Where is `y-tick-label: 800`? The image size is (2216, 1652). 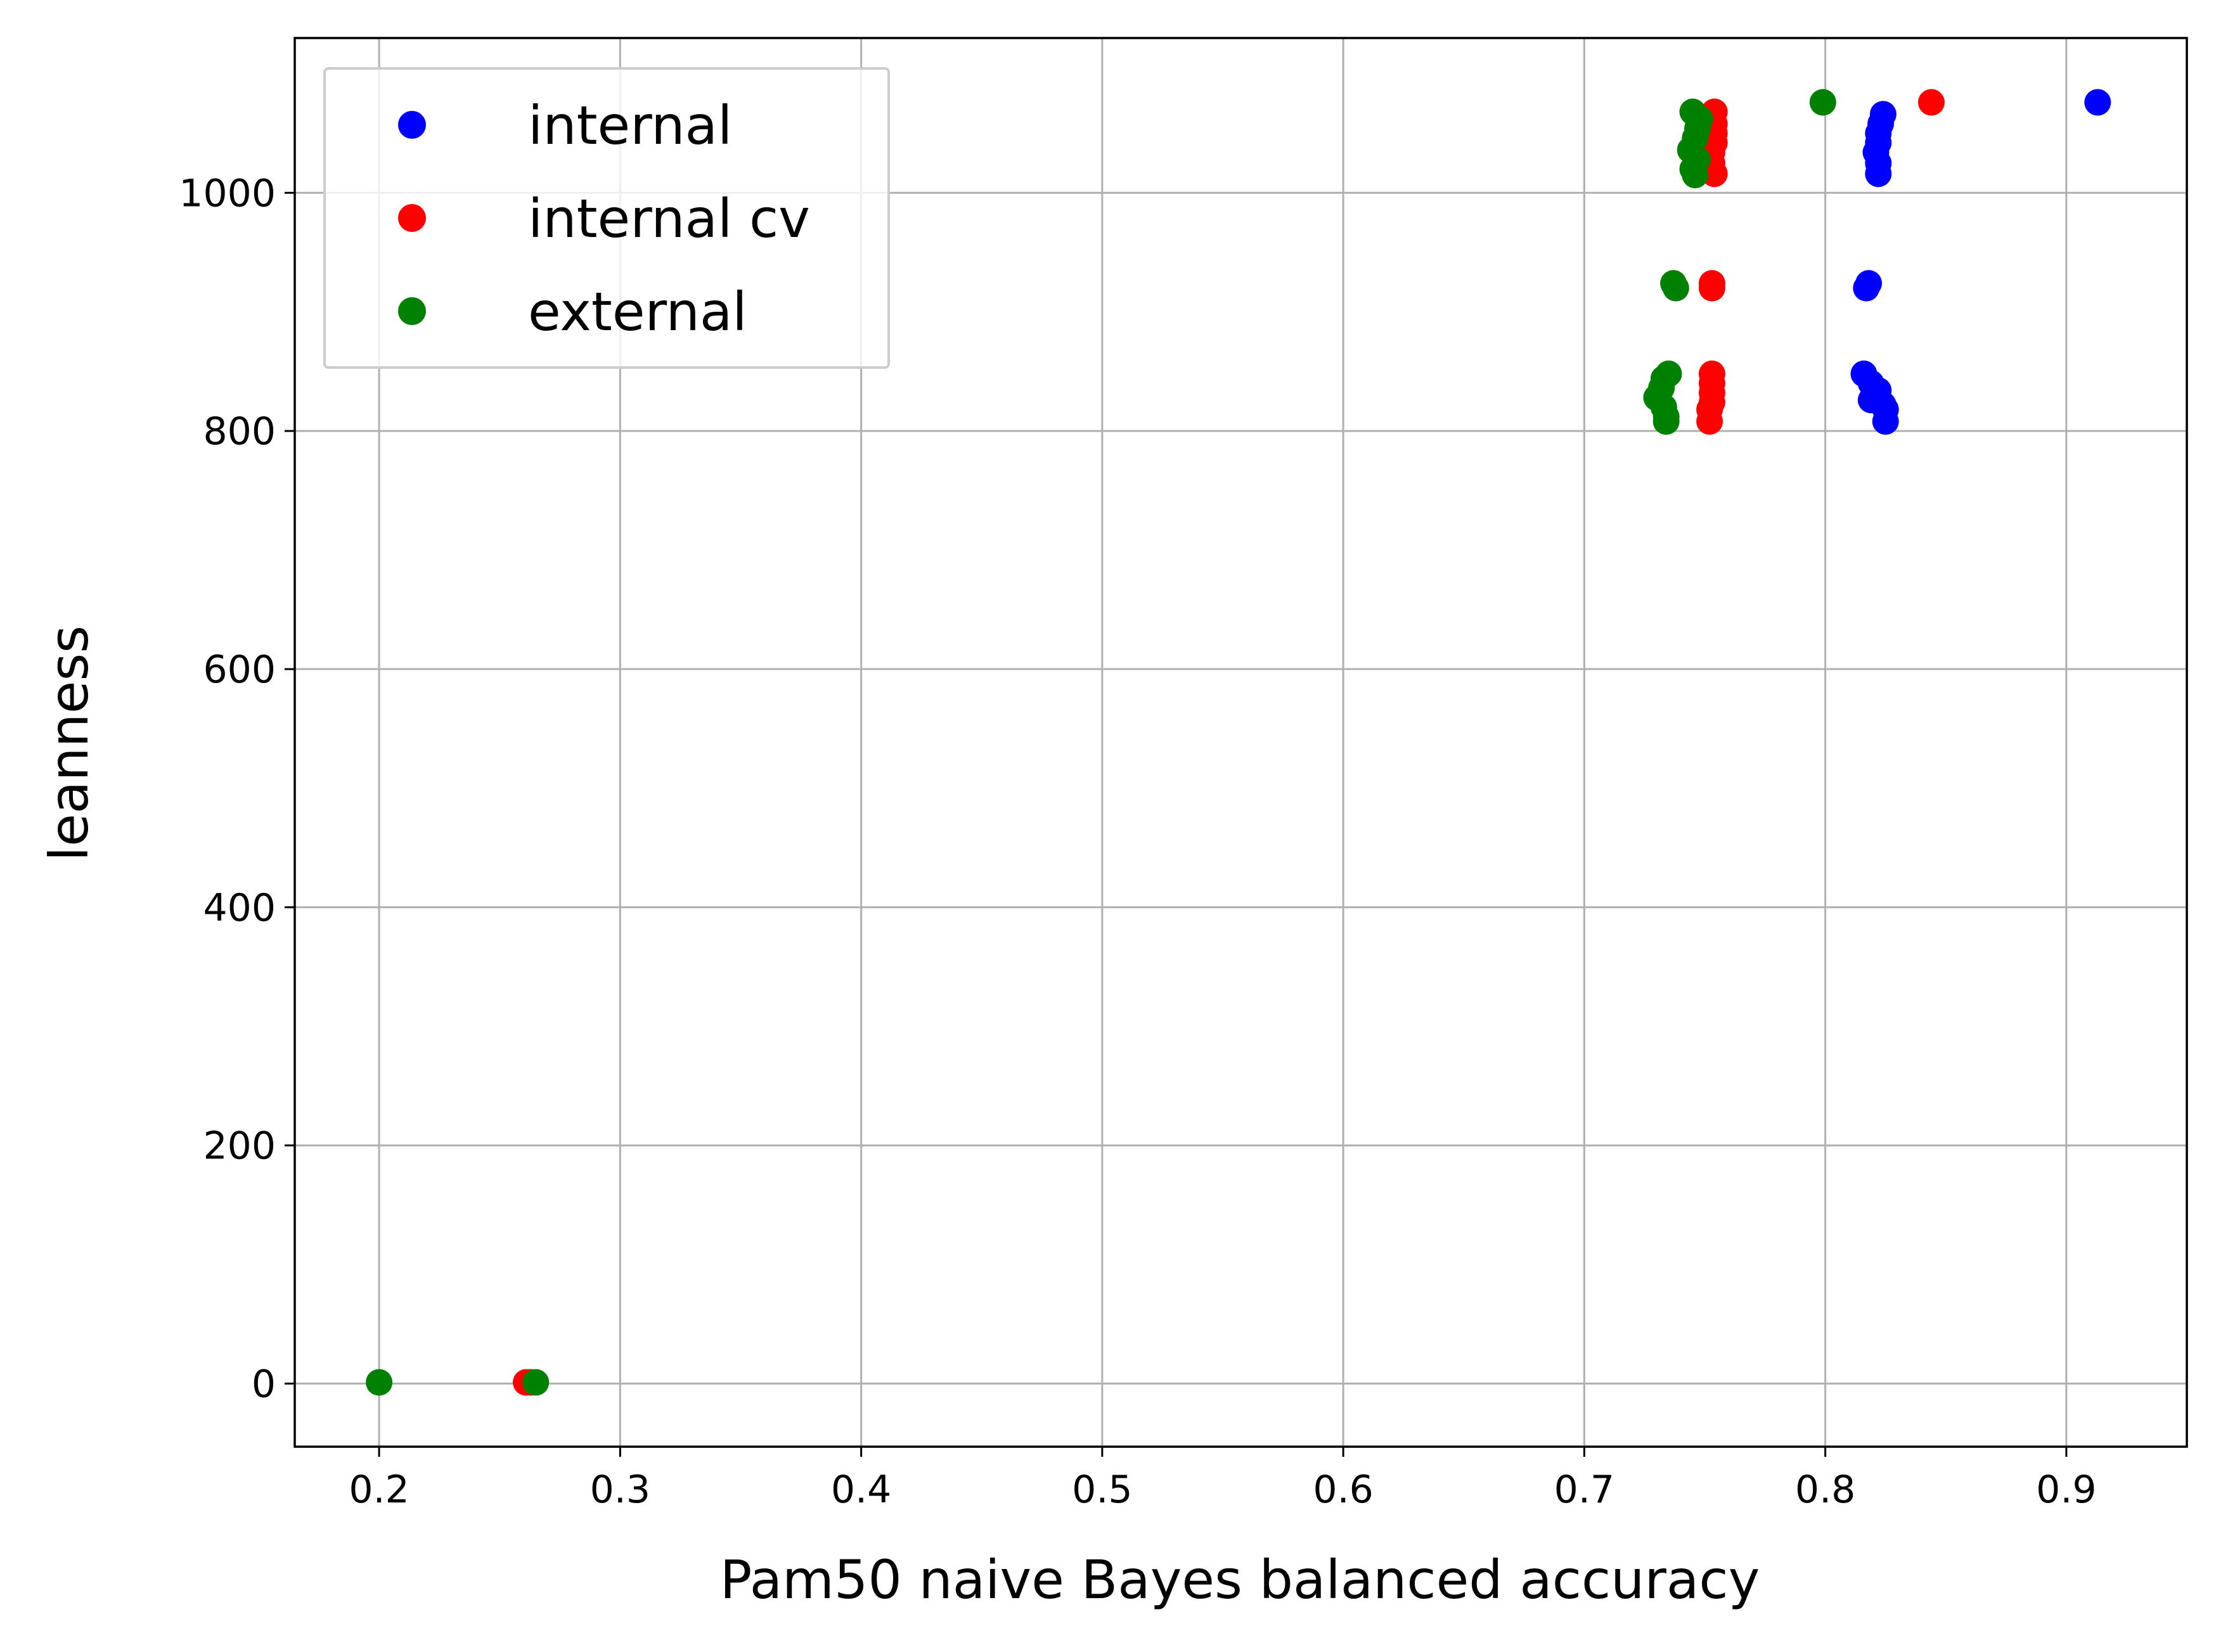
y-tick-label: 800 is located at coordinates (239, 431).